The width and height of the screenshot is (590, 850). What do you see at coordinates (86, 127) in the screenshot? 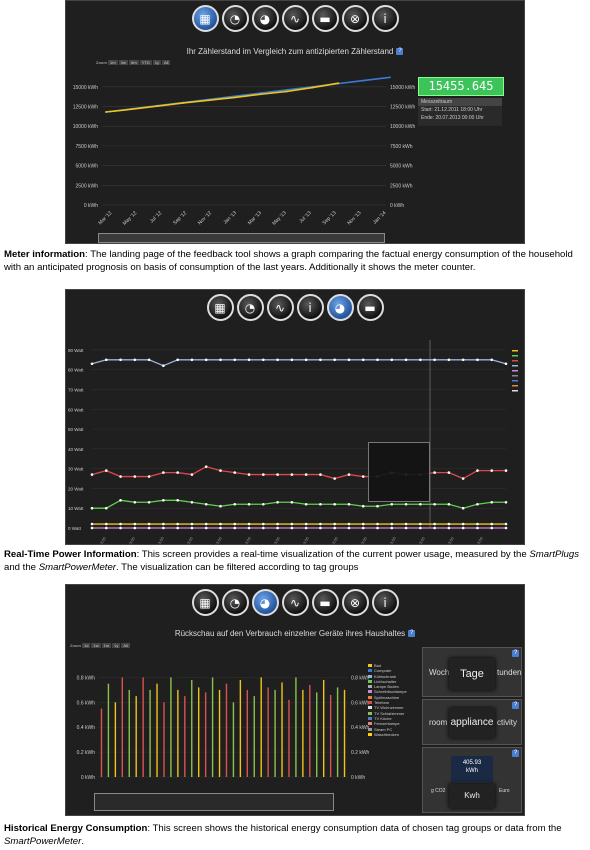
I see `y-tick-label: 10000 kWh` at bounding box center [86, 127].